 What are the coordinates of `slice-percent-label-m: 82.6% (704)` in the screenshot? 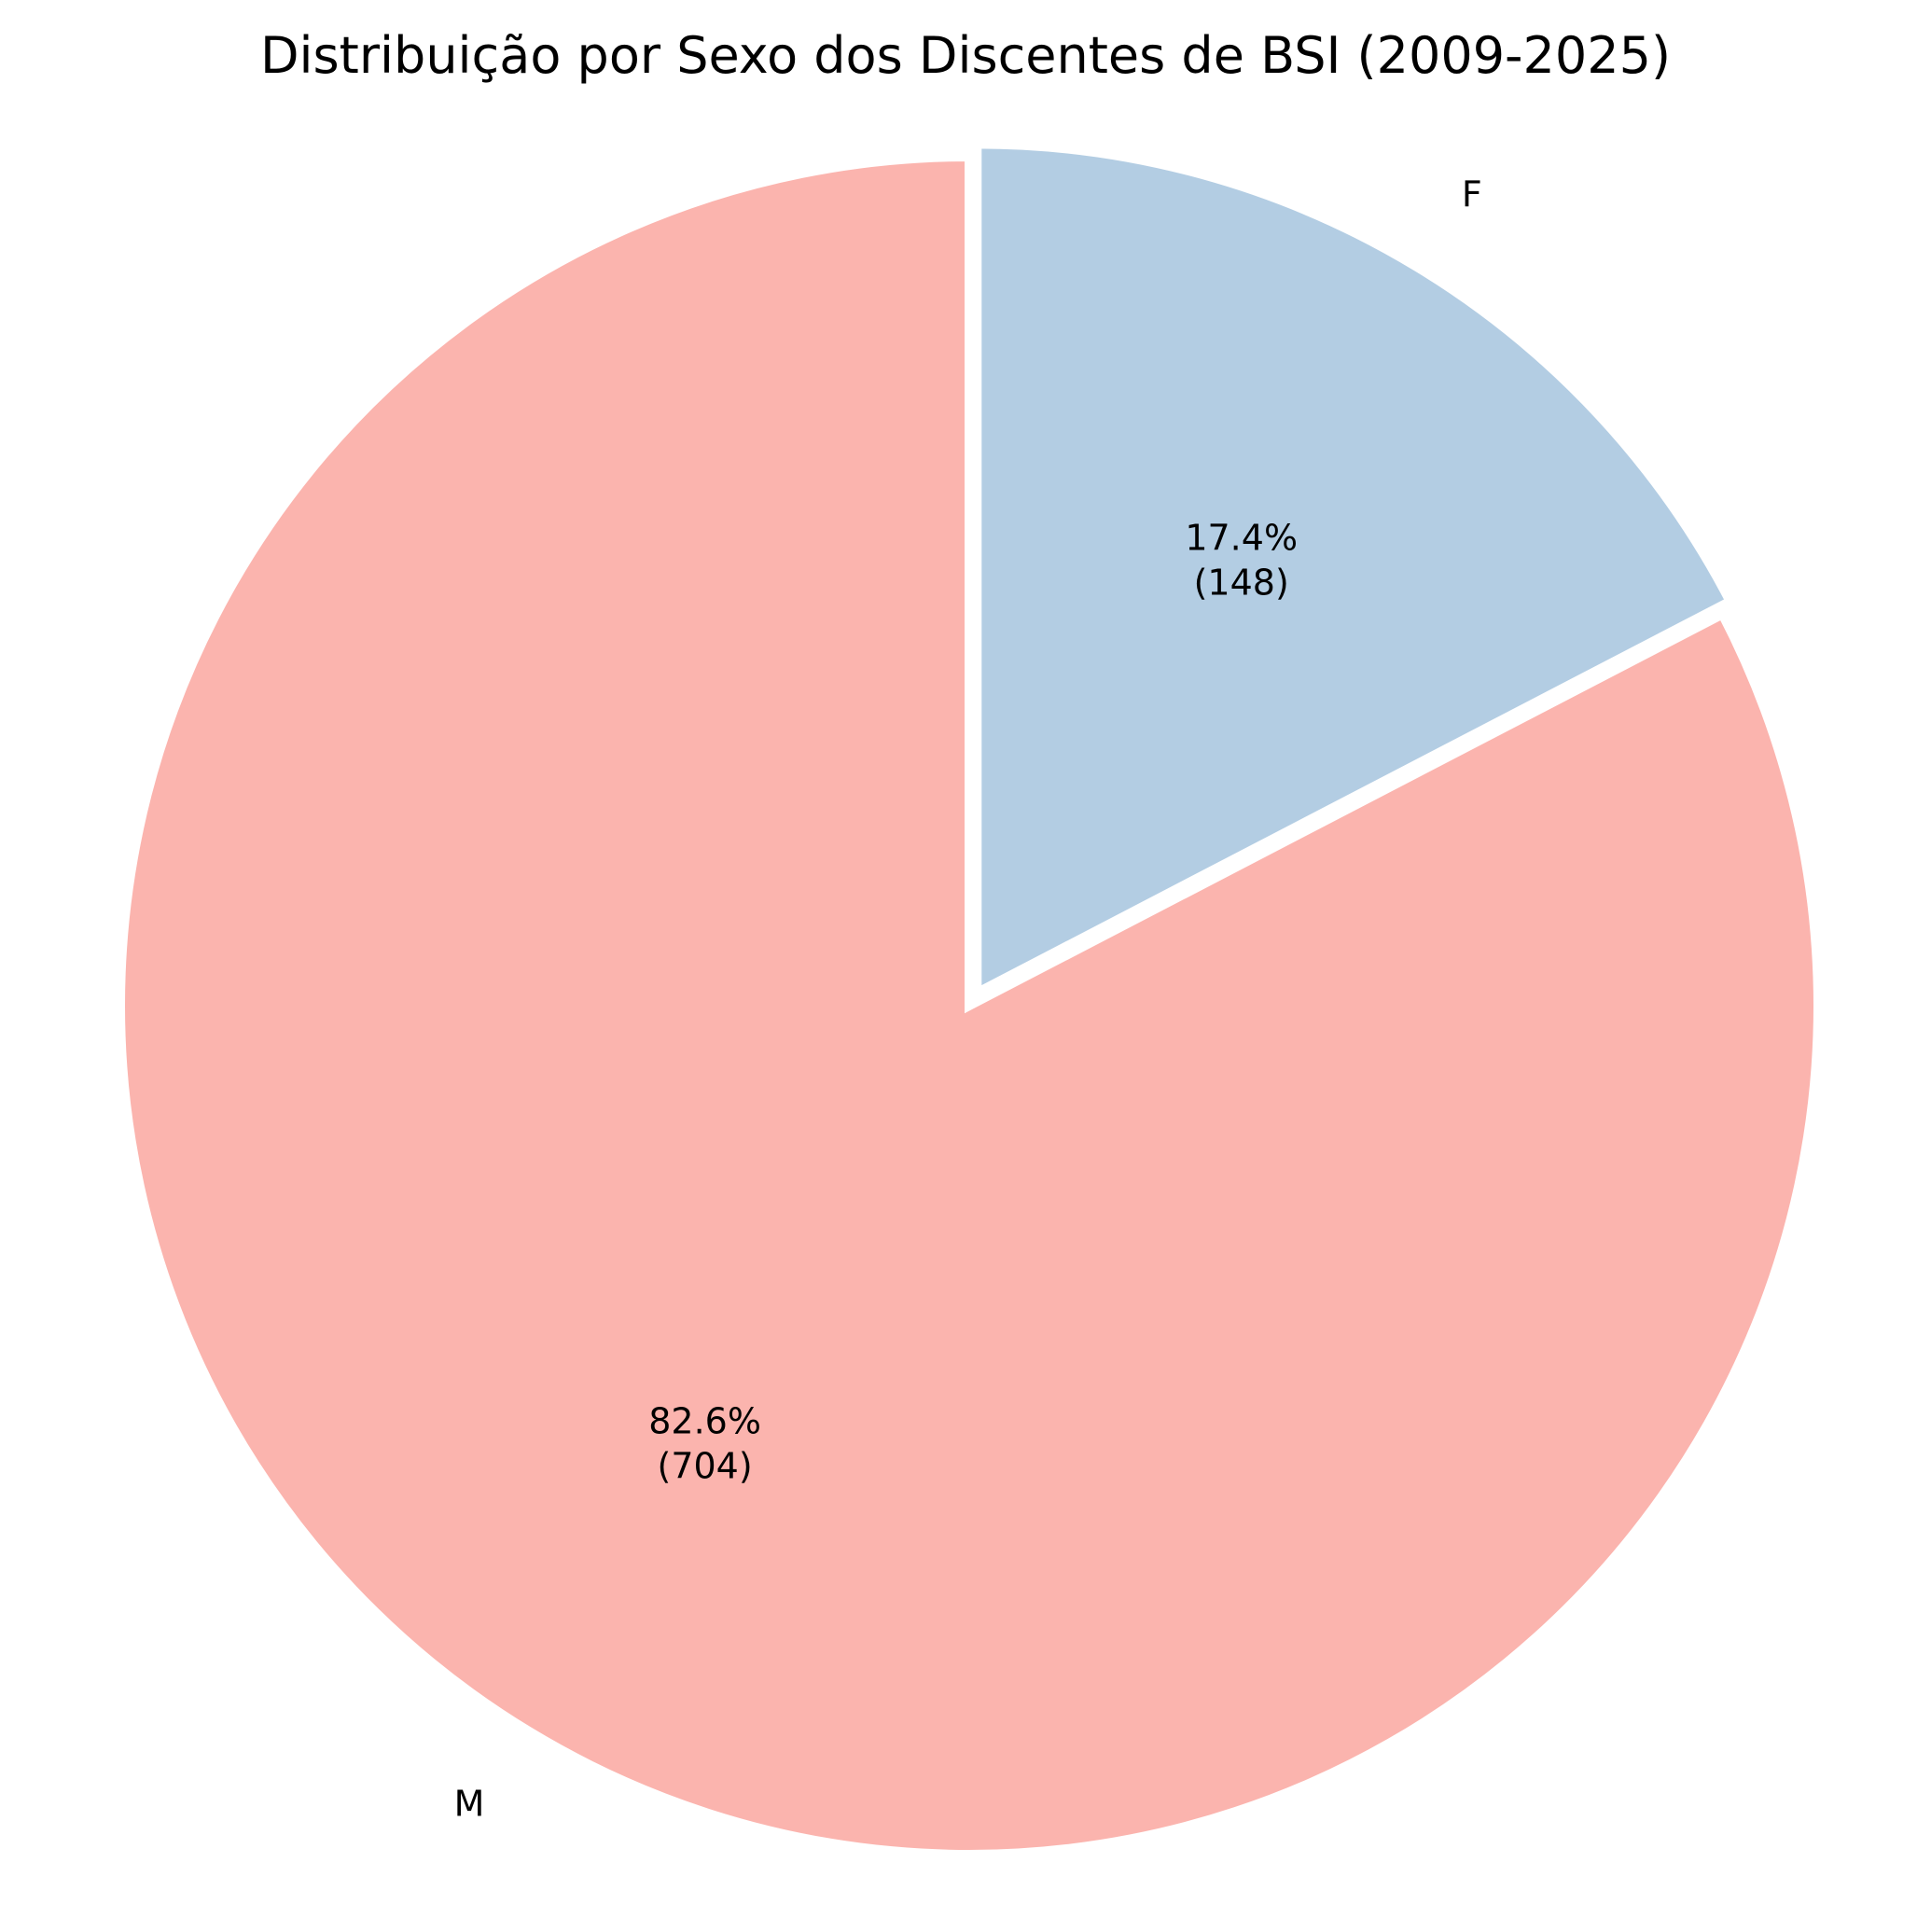 It's located at (704, 1444).